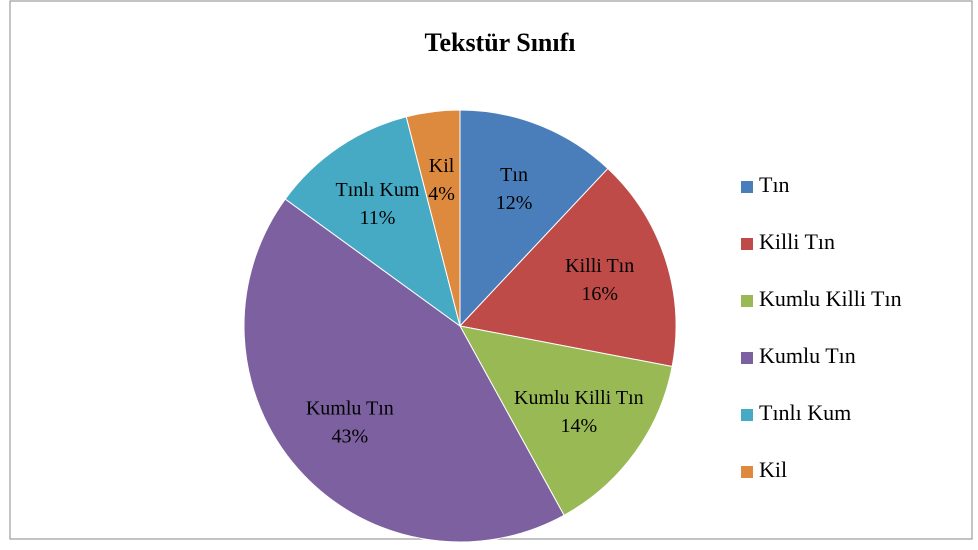  What do you see at coordinates (830, 298) in the screenshot?
I see `legend-label: Kumlu Killi Tın` at bounding box center [830, 298].